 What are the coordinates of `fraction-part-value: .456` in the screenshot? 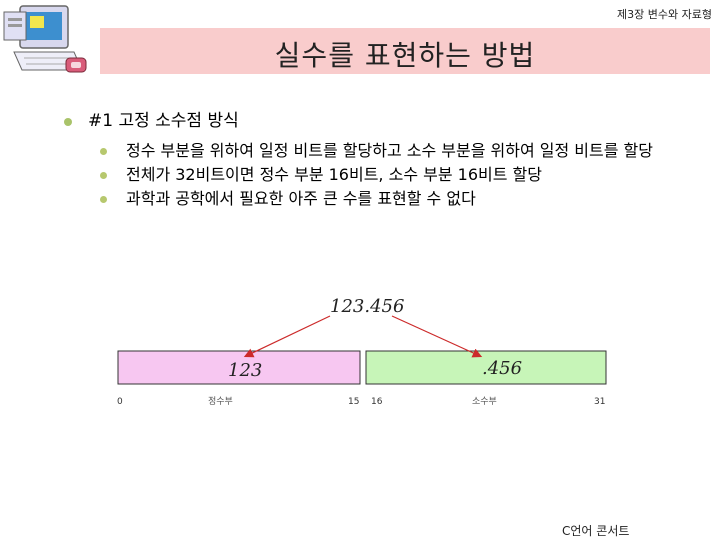 It's located at (502, 368).